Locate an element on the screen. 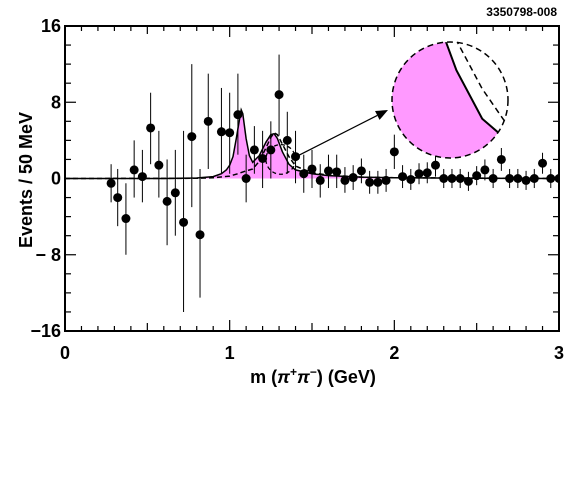 The width and height of the screenshot is (569, 485). x-tick-label-0: 0 is located at coordinates (65, 353).